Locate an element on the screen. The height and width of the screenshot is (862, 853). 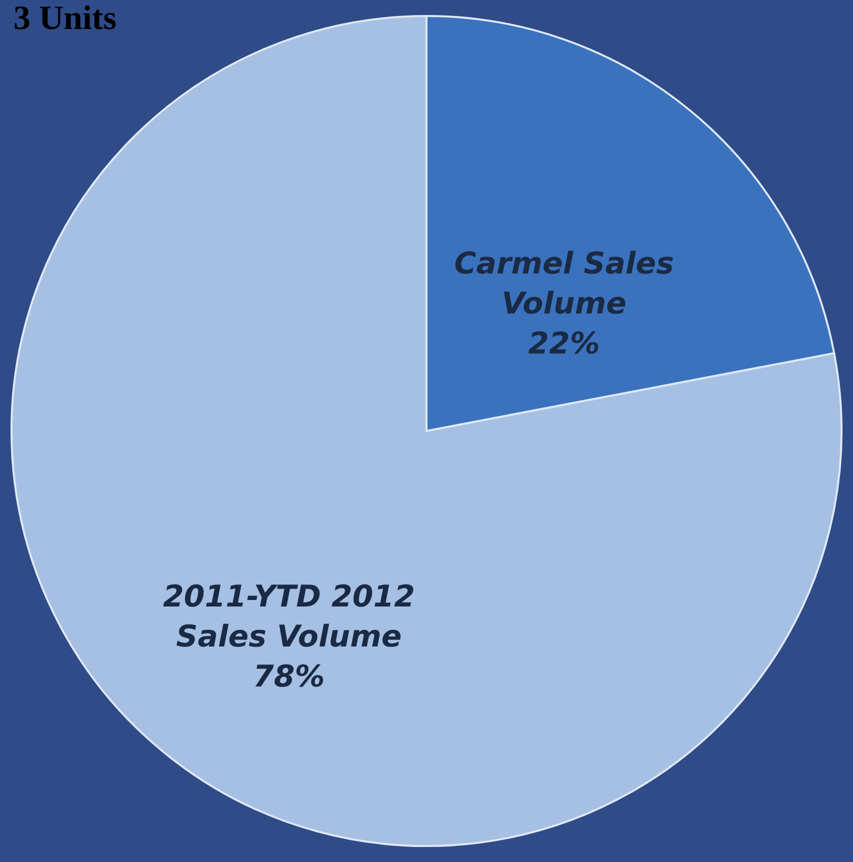
slice-label: Carmel Sales Volume is located at coordinates (564, 284).